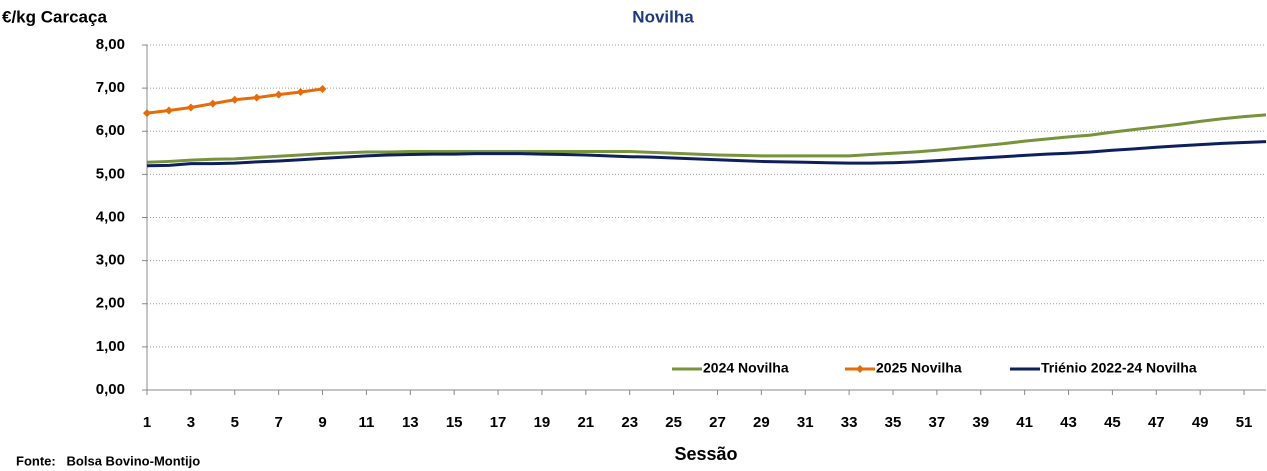 Image resolution: width=1267 pixels, height=471 pixels. What do you see at coordinates (454, 422) in the screenshot?
I see `x-tick-label: 15` at bounding box center [454, 422].